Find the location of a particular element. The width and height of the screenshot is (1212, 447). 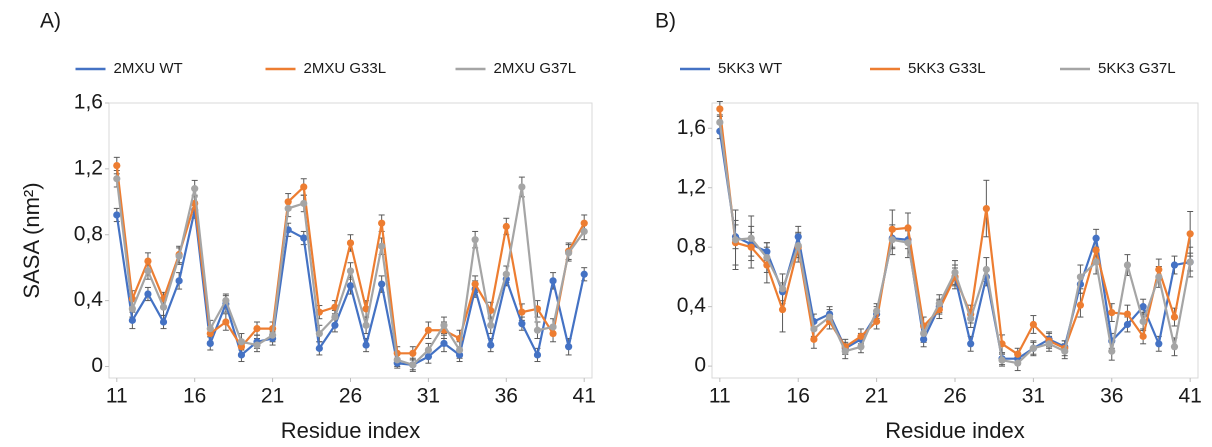

panel-label: A) is located at coordinates (50, 21).